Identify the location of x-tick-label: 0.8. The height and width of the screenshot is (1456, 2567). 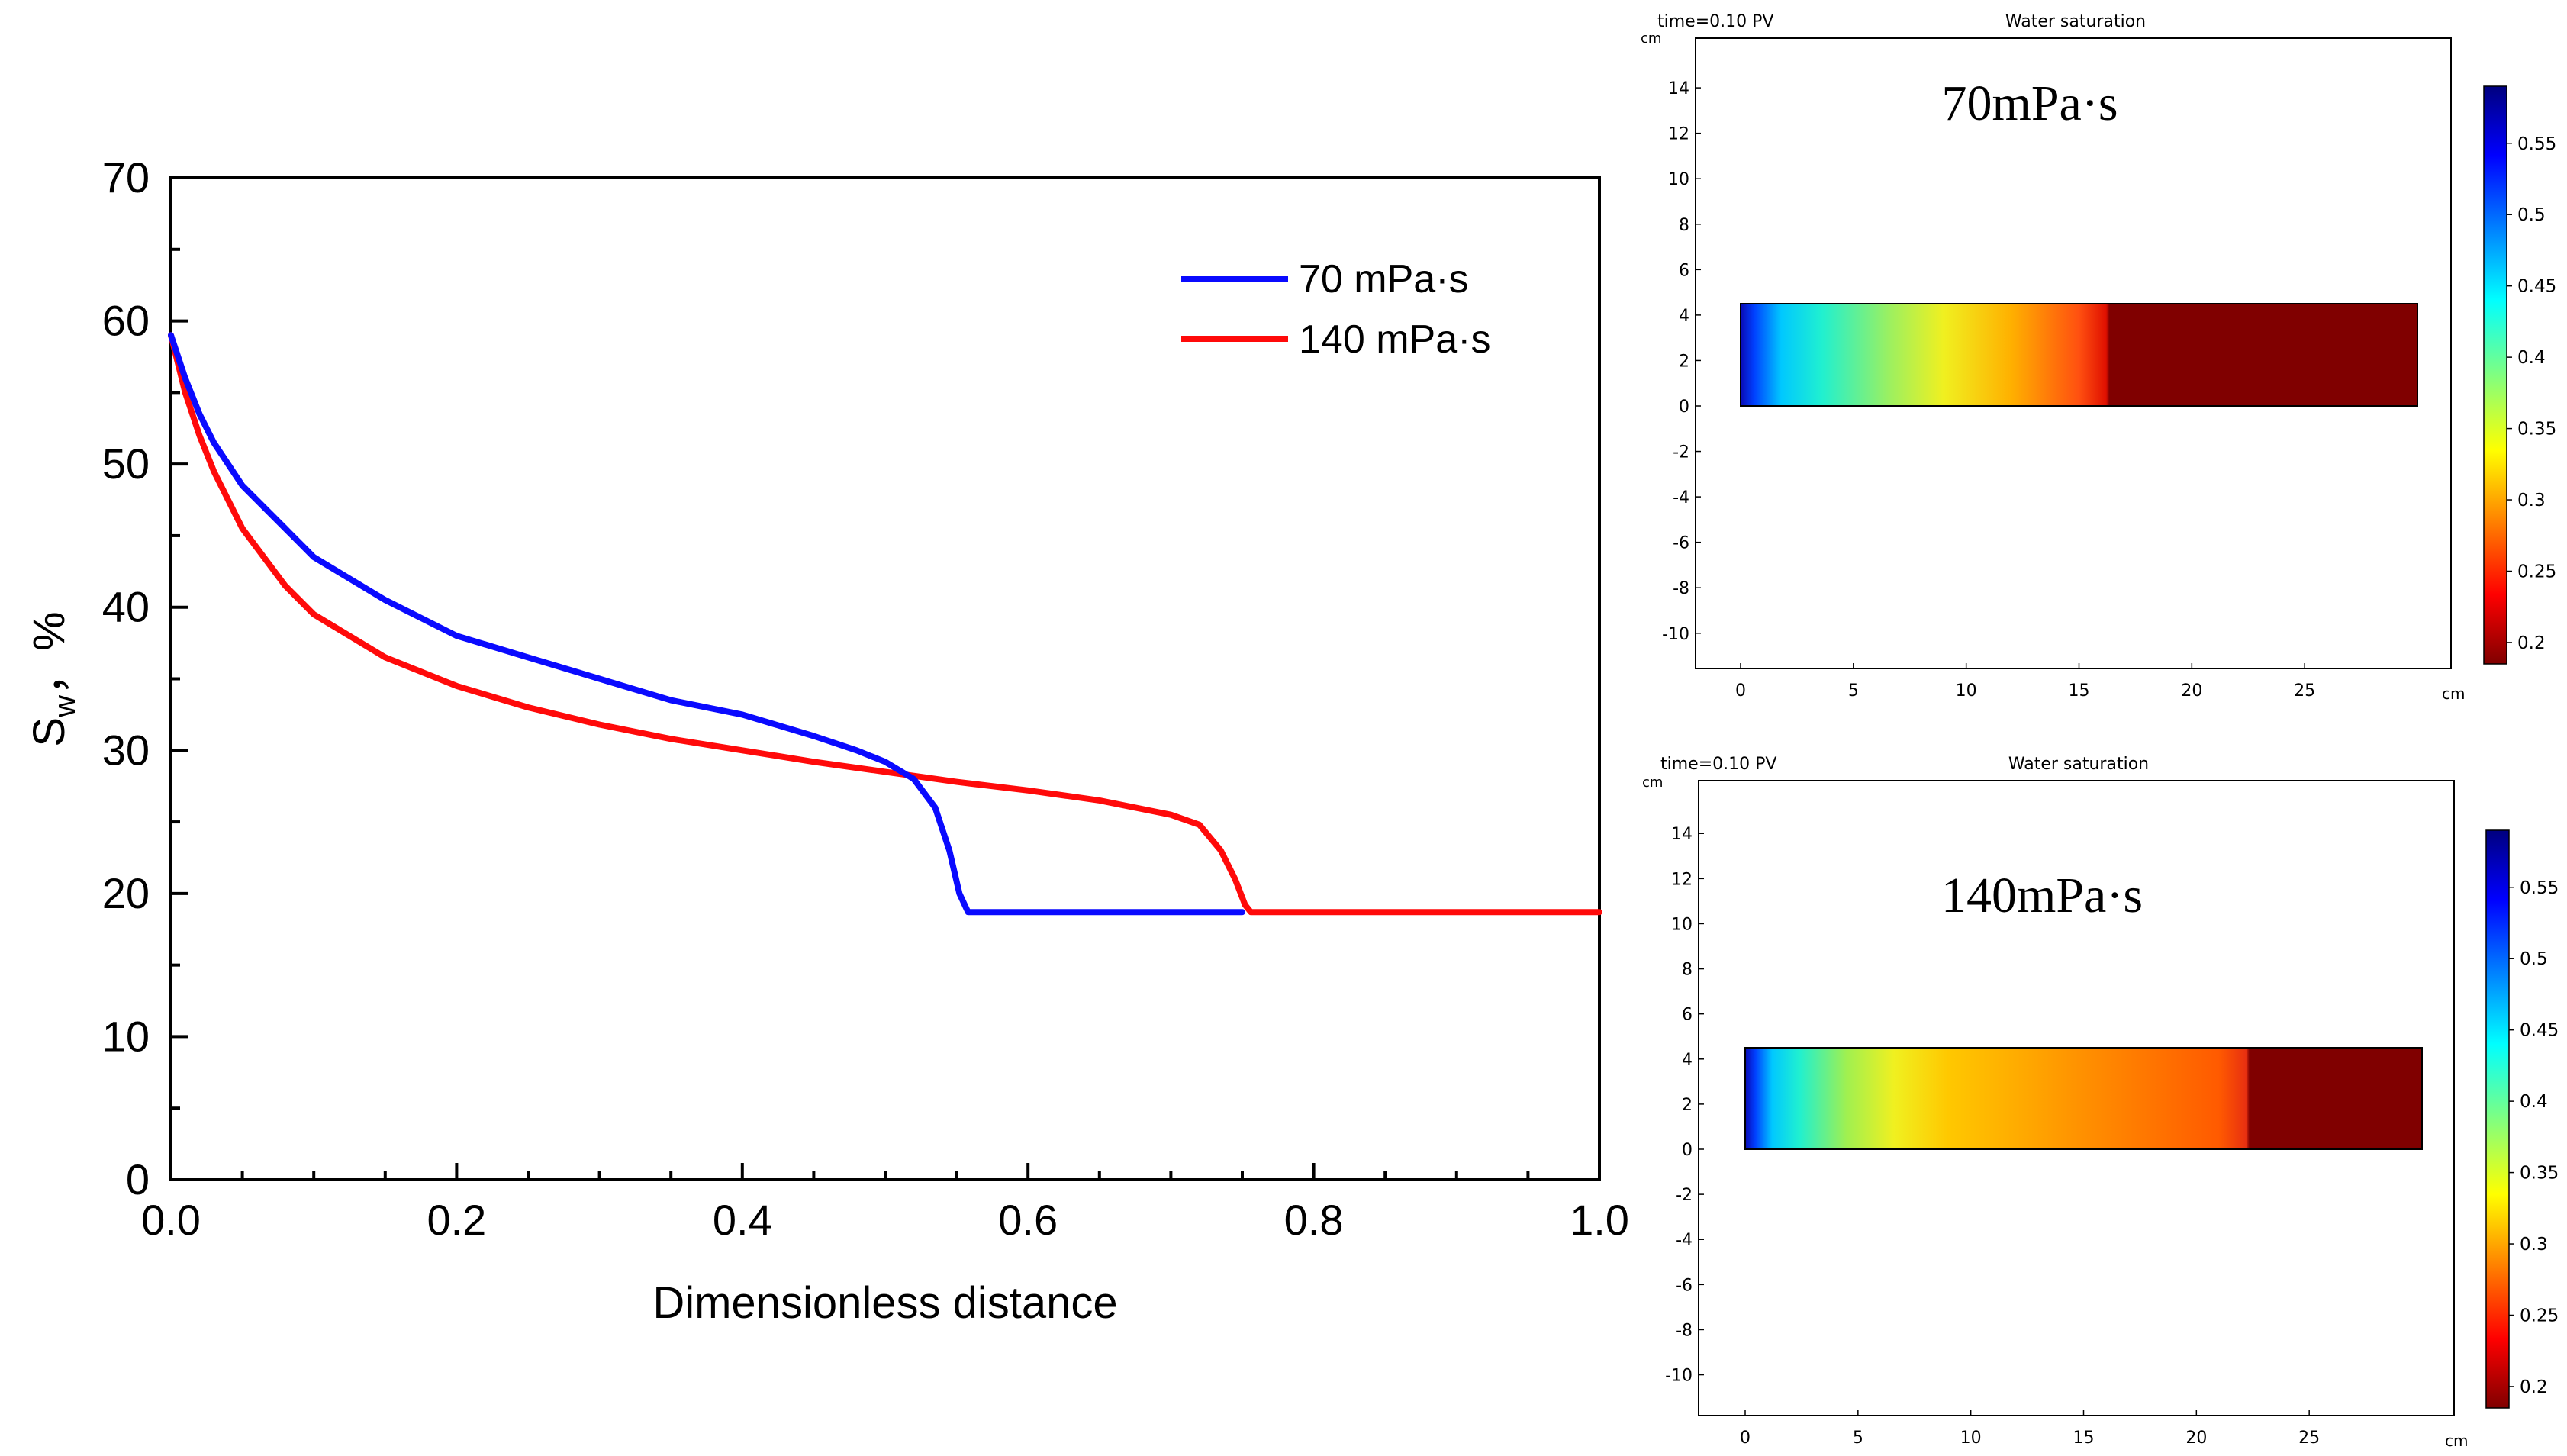
(1314, 1220).